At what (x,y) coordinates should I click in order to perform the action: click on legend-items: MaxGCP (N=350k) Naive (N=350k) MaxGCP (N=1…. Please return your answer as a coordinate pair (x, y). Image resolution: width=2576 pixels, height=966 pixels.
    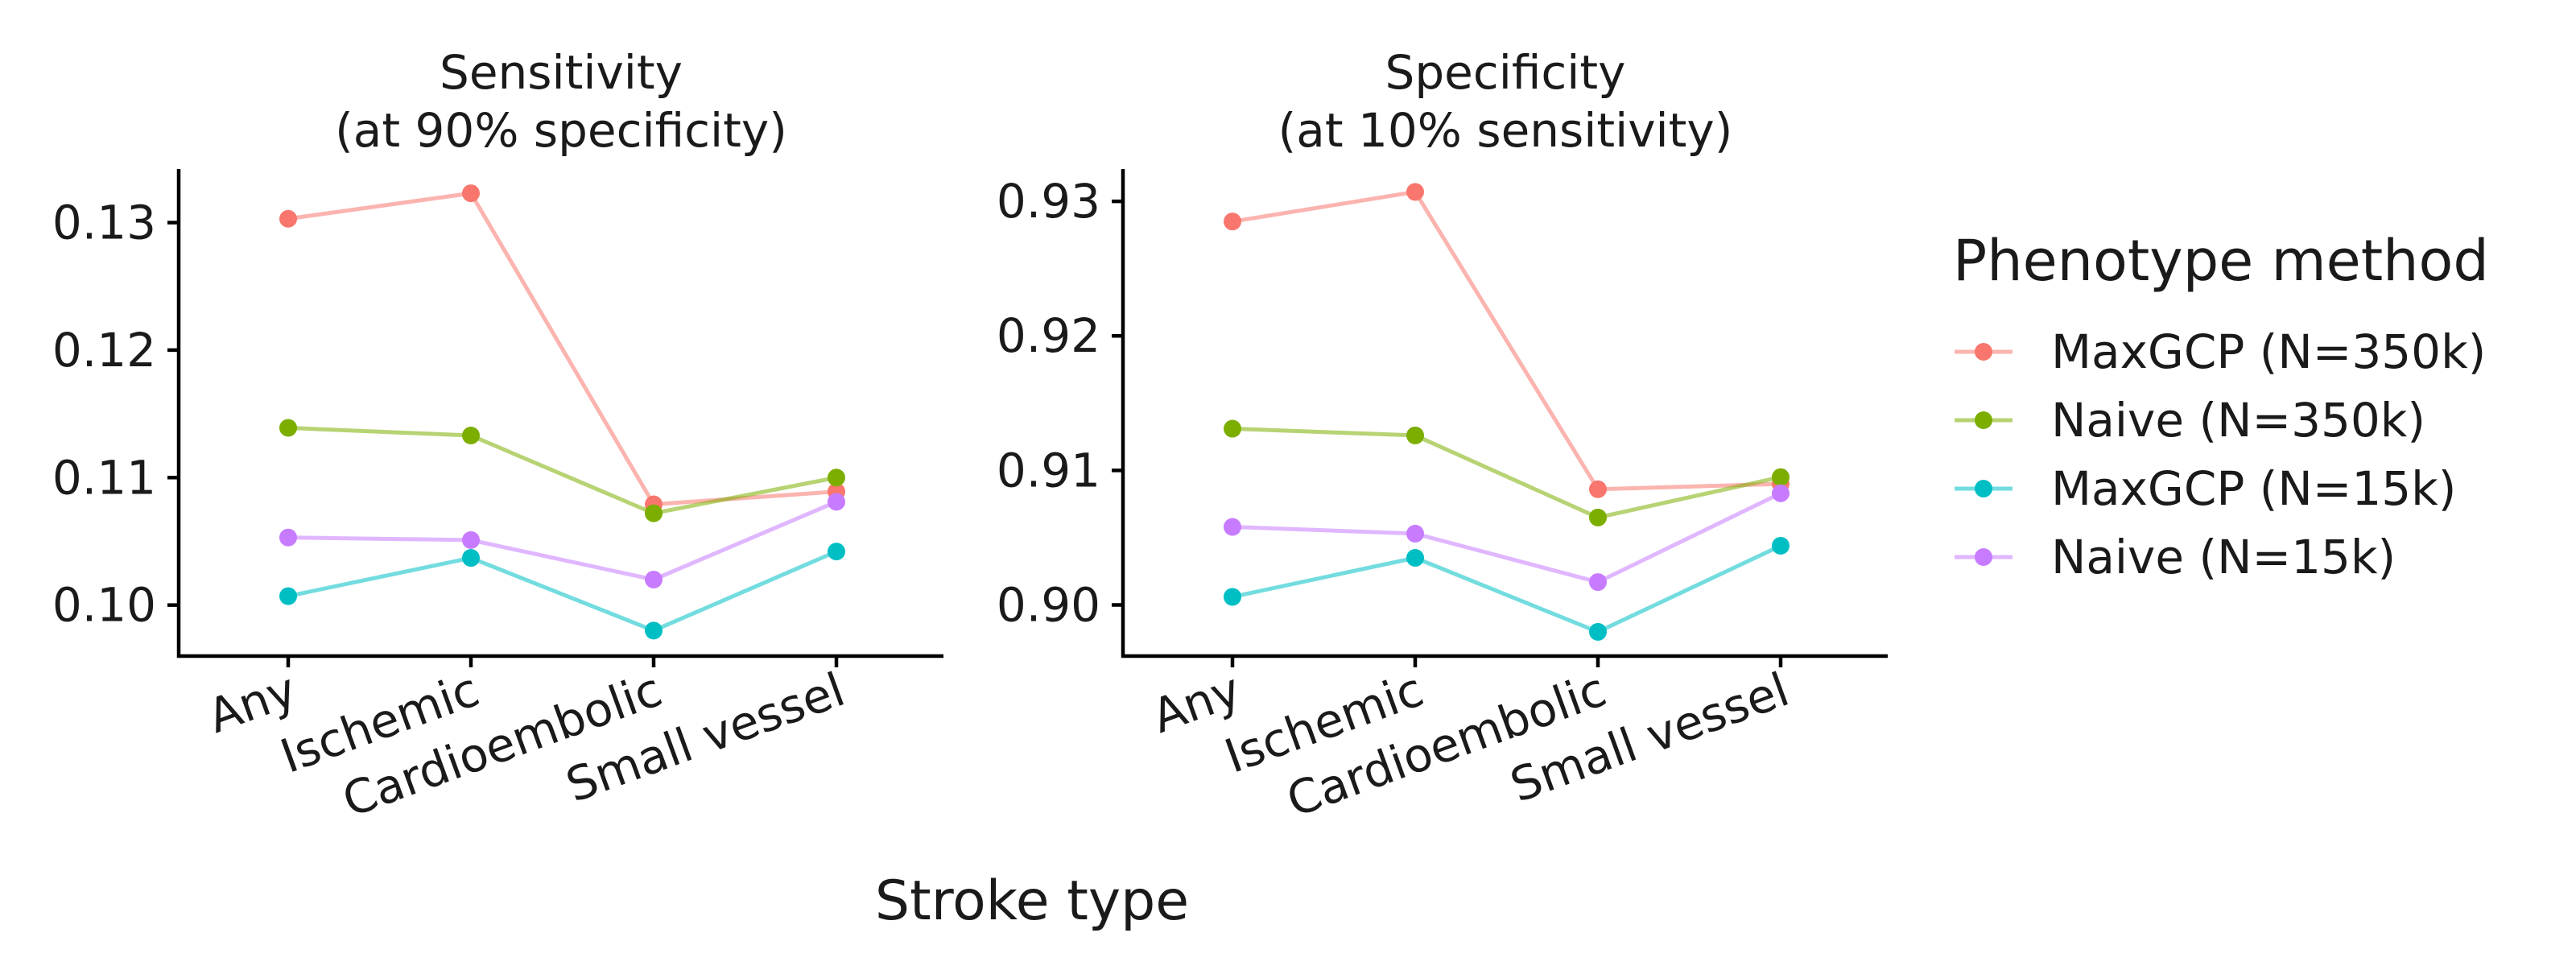
    Looking at the image, I should click on (2220, 454).